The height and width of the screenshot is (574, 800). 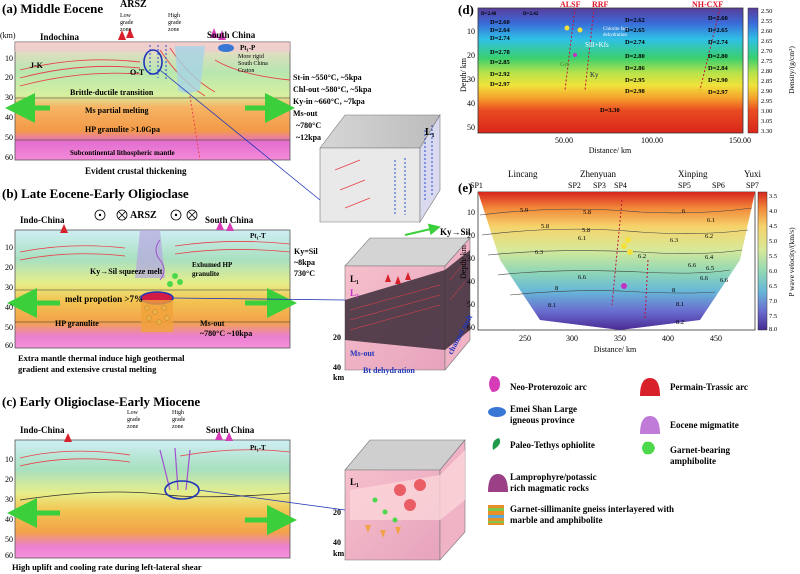 What do you see at coordinates (308, 137) in the screenshot?
I see `cond-press: ~12kpa` at bounding box center [308, 137].